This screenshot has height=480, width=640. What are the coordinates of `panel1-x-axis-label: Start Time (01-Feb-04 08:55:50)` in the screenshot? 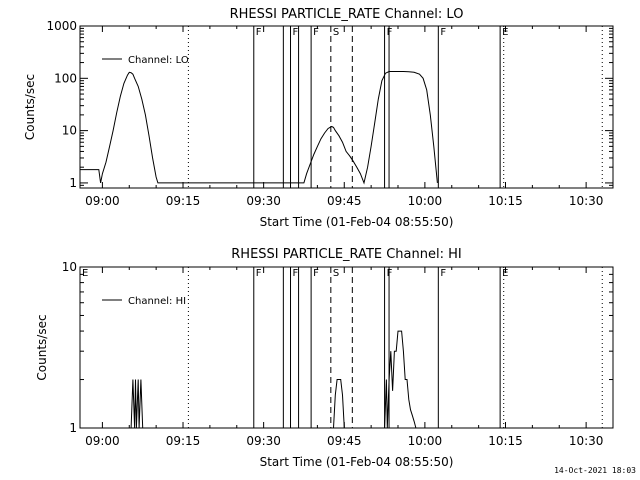 It's located at (357, 222).